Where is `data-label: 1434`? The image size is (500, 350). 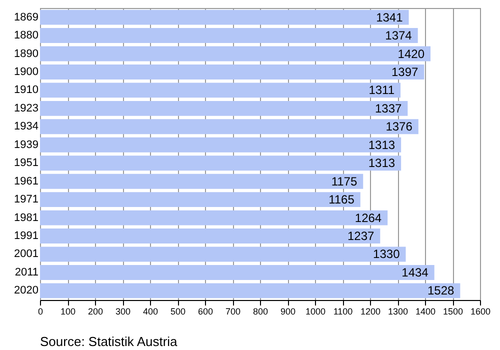
data-label: 1434 is located at coordinates (415, 272).